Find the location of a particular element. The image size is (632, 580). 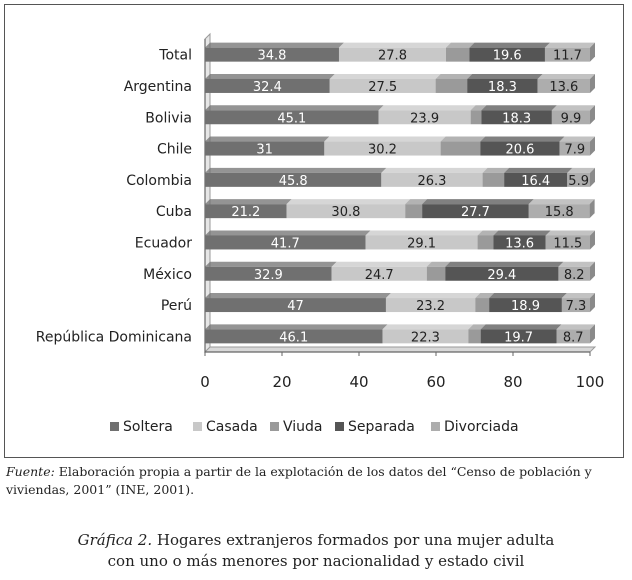

bar-data-label: 18.3 is located at coordinates (502, 87).